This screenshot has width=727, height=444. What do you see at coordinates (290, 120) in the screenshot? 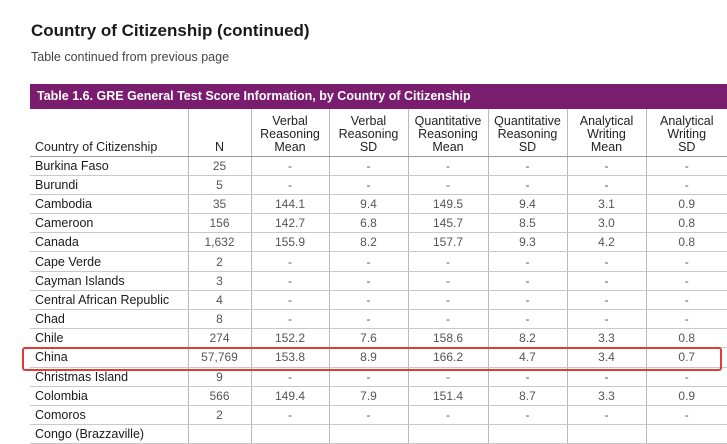
I see `header-line: Verbal` at bounding box center [290, 120].